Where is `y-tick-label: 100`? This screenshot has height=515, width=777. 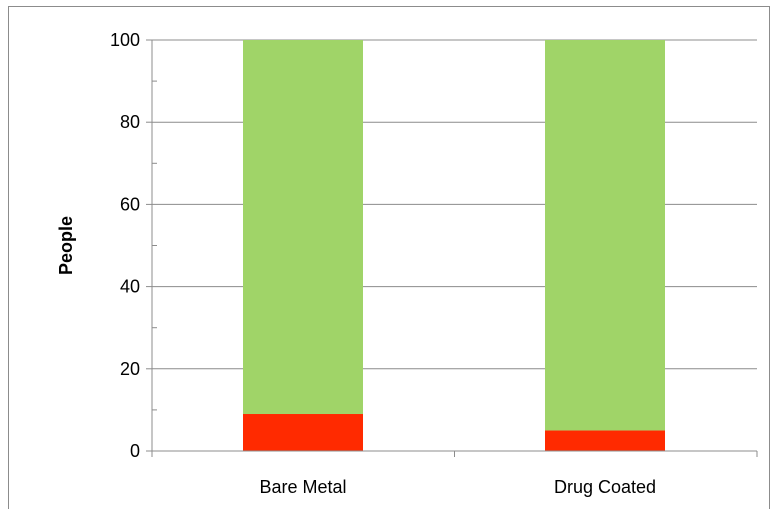 y-tick-label: 100 is located at coordinates (125, 40).